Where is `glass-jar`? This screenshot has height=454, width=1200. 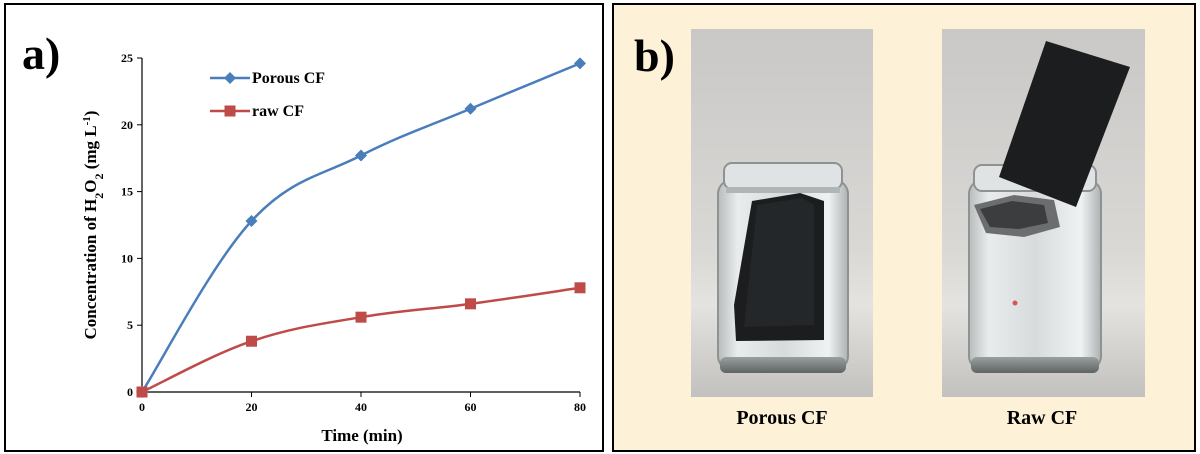
glass-jar is located at coordinates (1035, 268).